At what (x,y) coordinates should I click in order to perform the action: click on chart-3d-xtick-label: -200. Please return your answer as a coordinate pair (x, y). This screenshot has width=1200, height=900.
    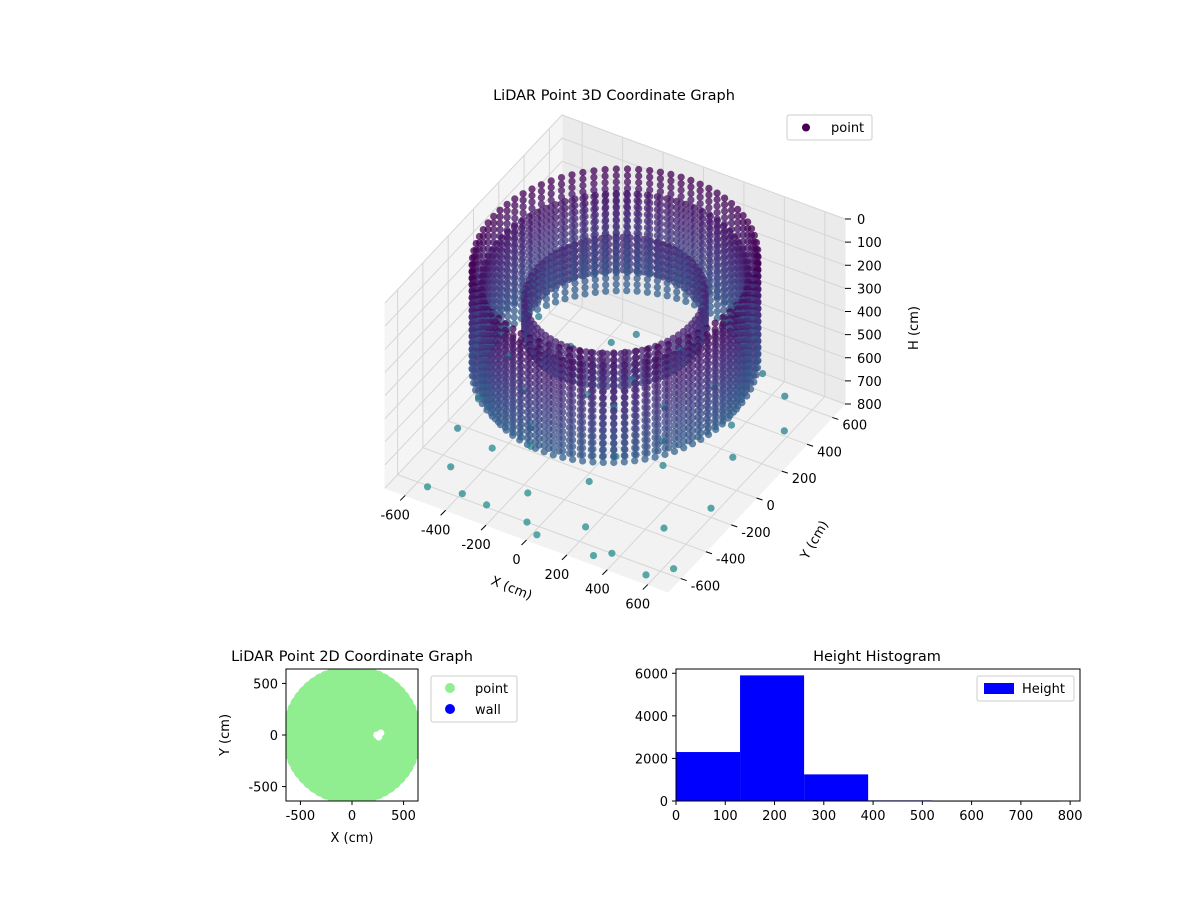
    Looking at the image, I should click on (476, 545).